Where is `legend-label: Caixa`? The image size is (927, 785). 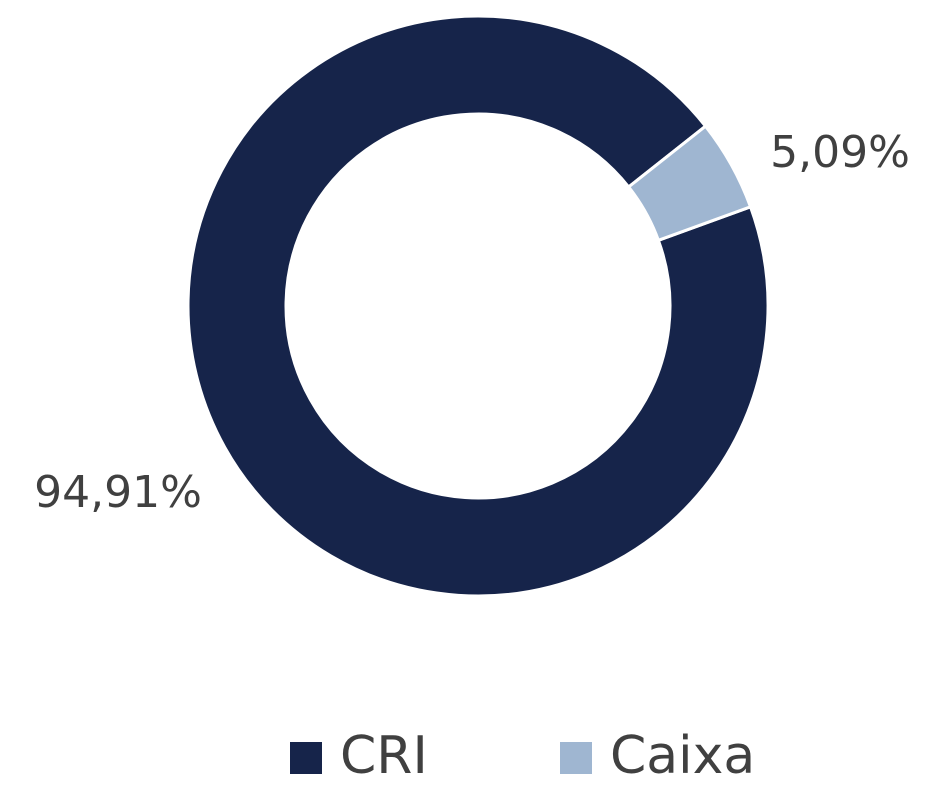 legend-label: Caixa is located at coordinates (682, 755).